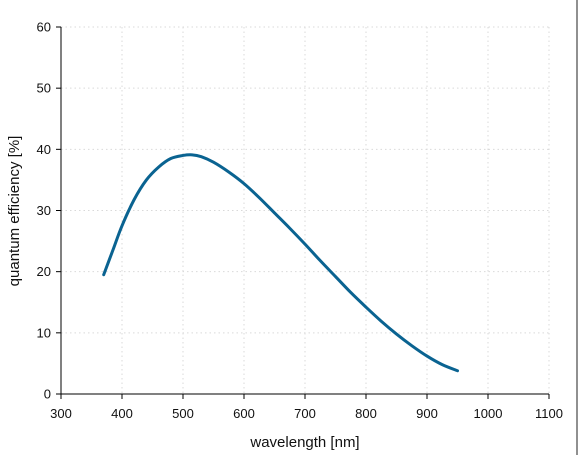 This screenshot has width=578, height=455. I want to click on x-tick-label: 800, so click(366, 413).